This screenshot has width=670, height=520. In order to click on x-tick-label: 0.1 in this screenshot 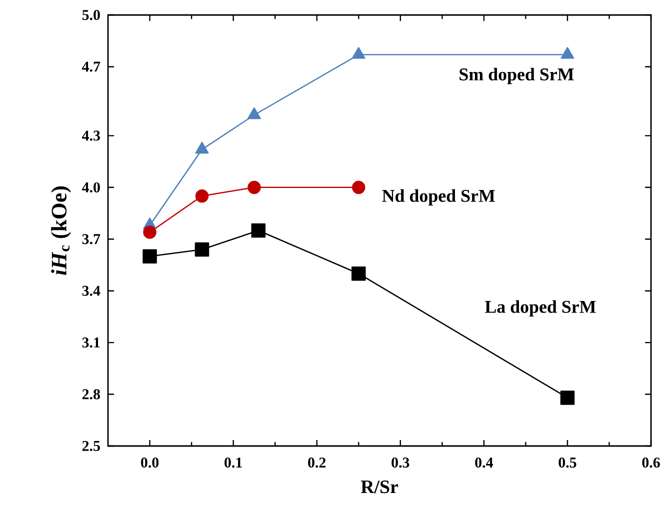, I will do `click(233, 463)`.